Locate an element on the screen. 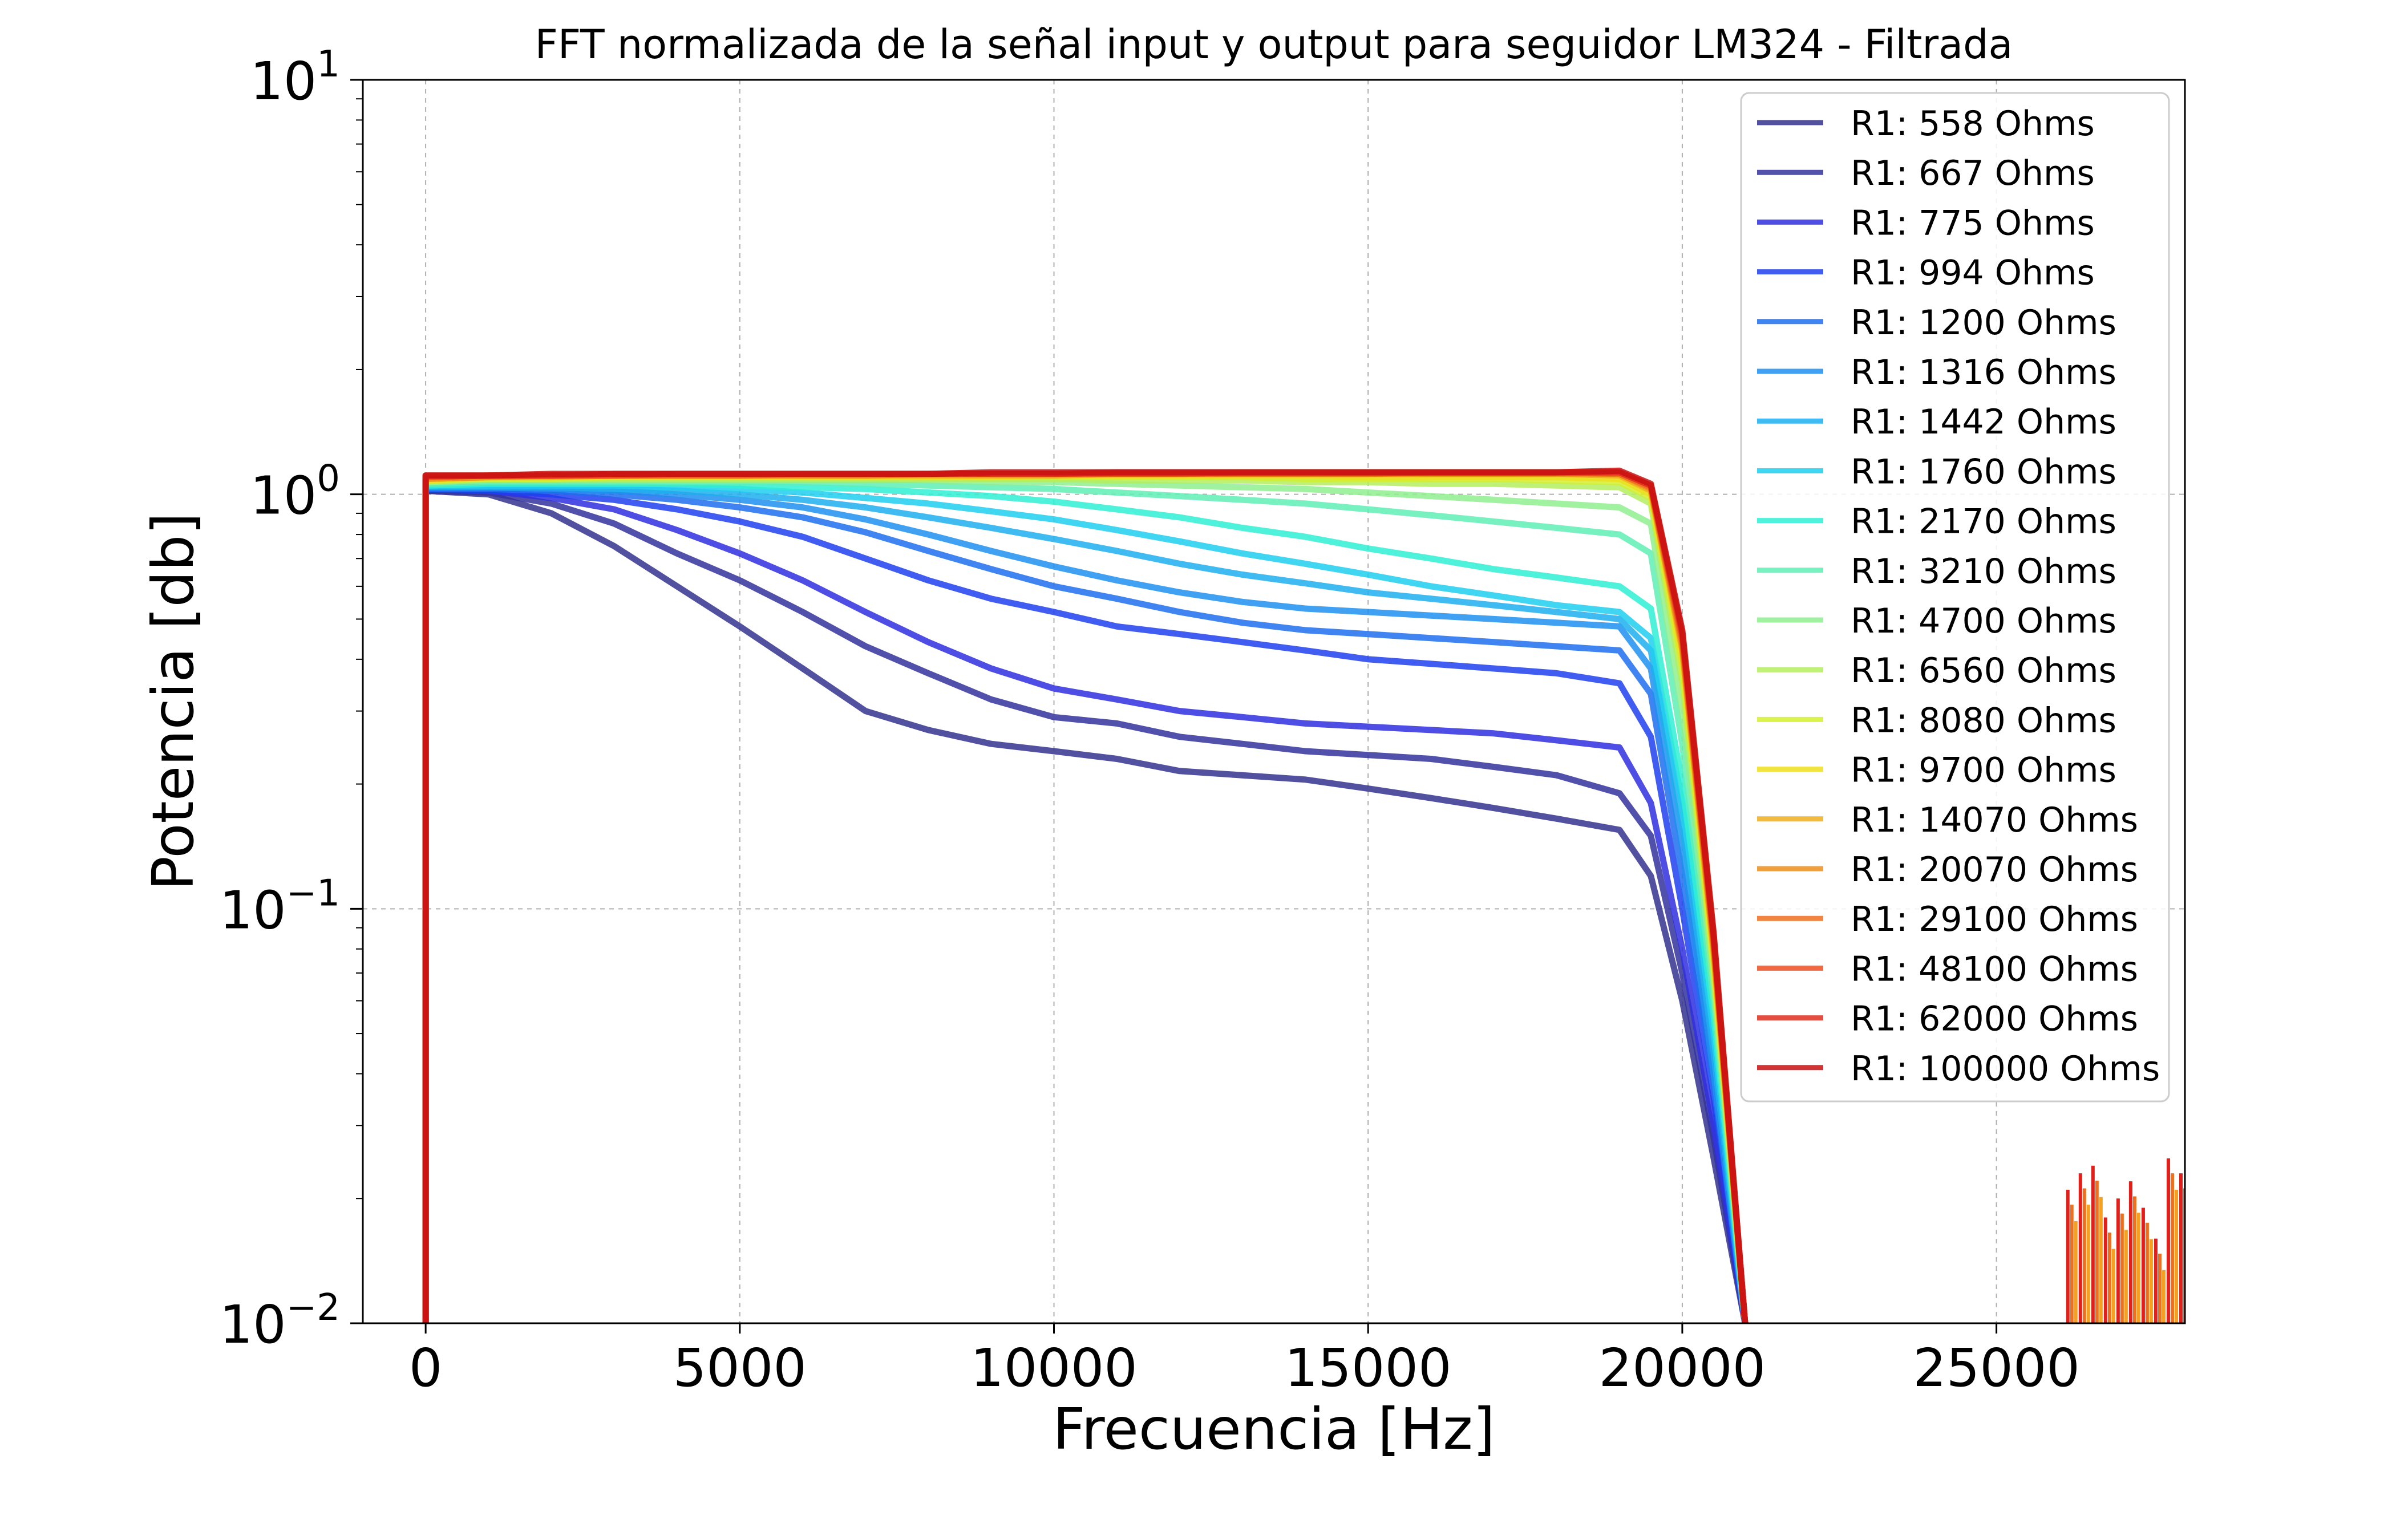 The height and width of the screenshot is (1540, 2396). legend-label: R1: 9700 Ohms is located at coordinates (1984, 771).